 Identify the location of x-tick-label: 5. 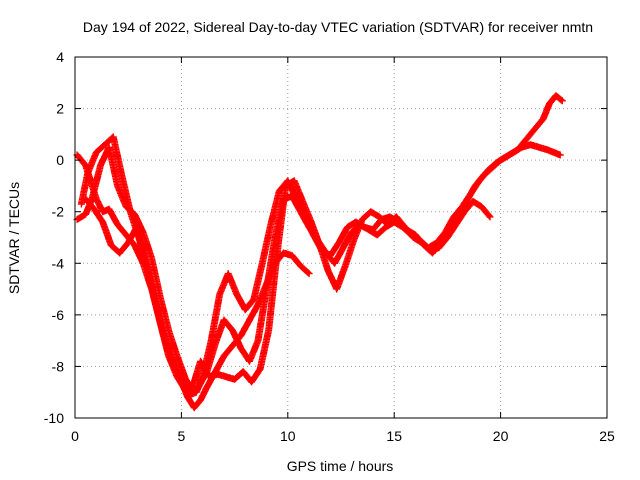
(182, 436).